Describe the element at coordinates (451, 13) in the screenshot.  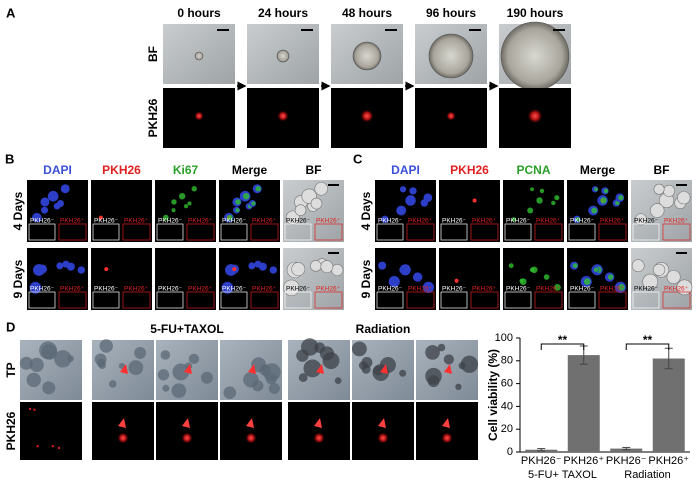
I see `time-label: 96 hours` at that location.